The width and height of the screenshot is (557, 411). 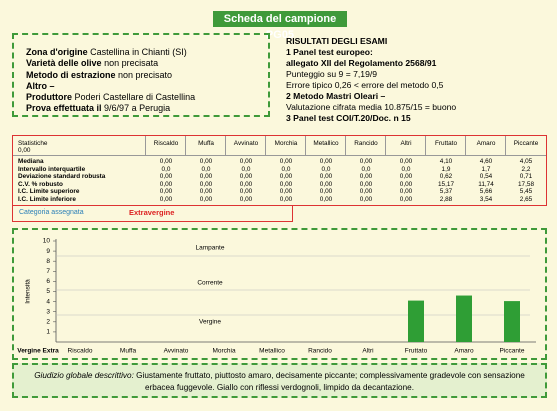 I want to click on footer-label: Giudizio globale descrittivo:, so click(x=84, y=375).